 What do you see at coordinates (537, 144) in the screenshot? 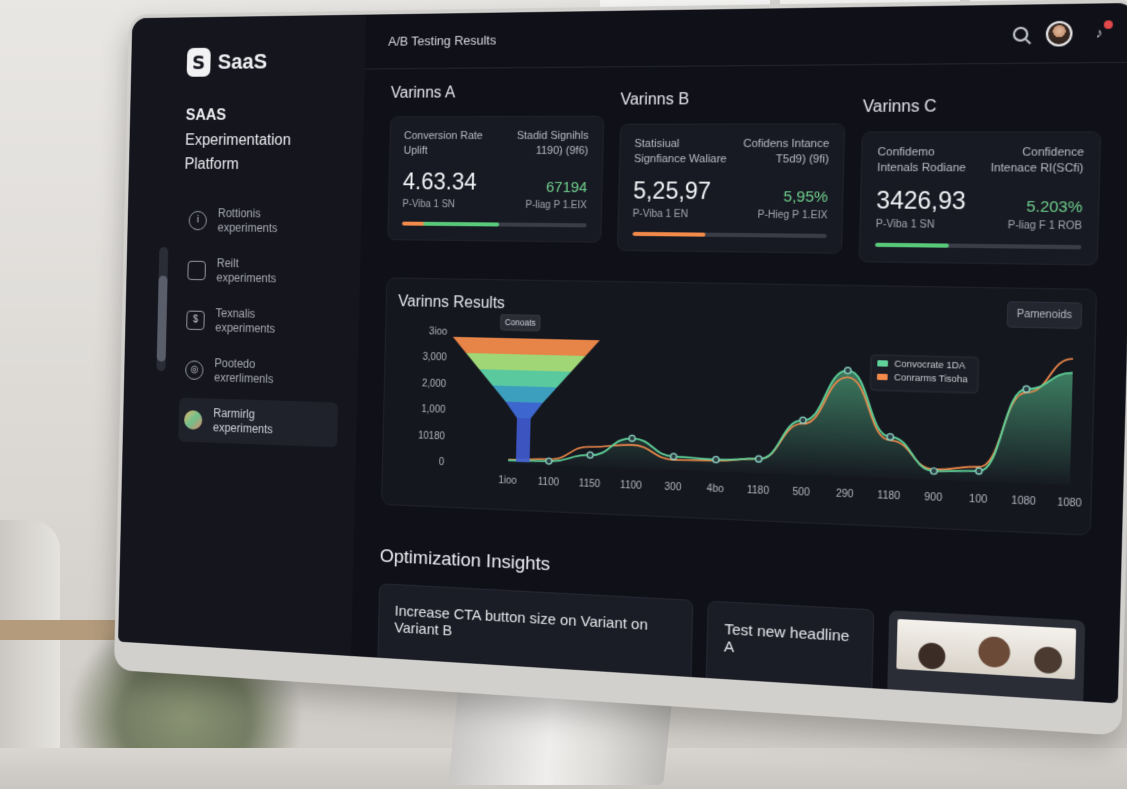
I see `metric-label: Stadid Signihls 1190) (9f6)` at bounding box center [537, 144].